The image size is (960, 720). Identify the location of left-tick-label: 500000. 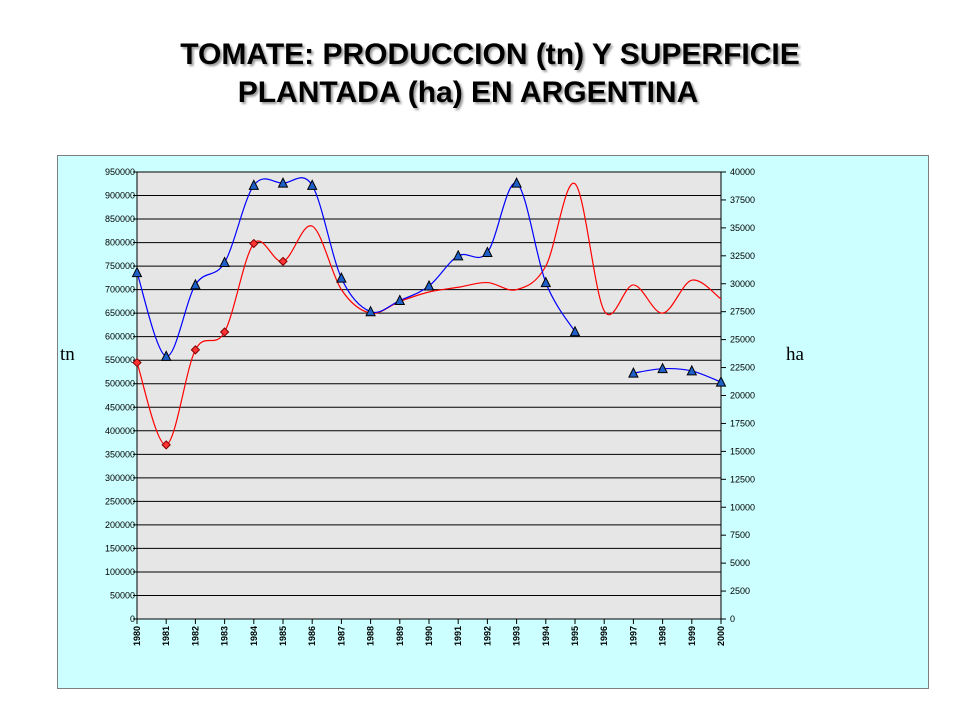
(120, 384).